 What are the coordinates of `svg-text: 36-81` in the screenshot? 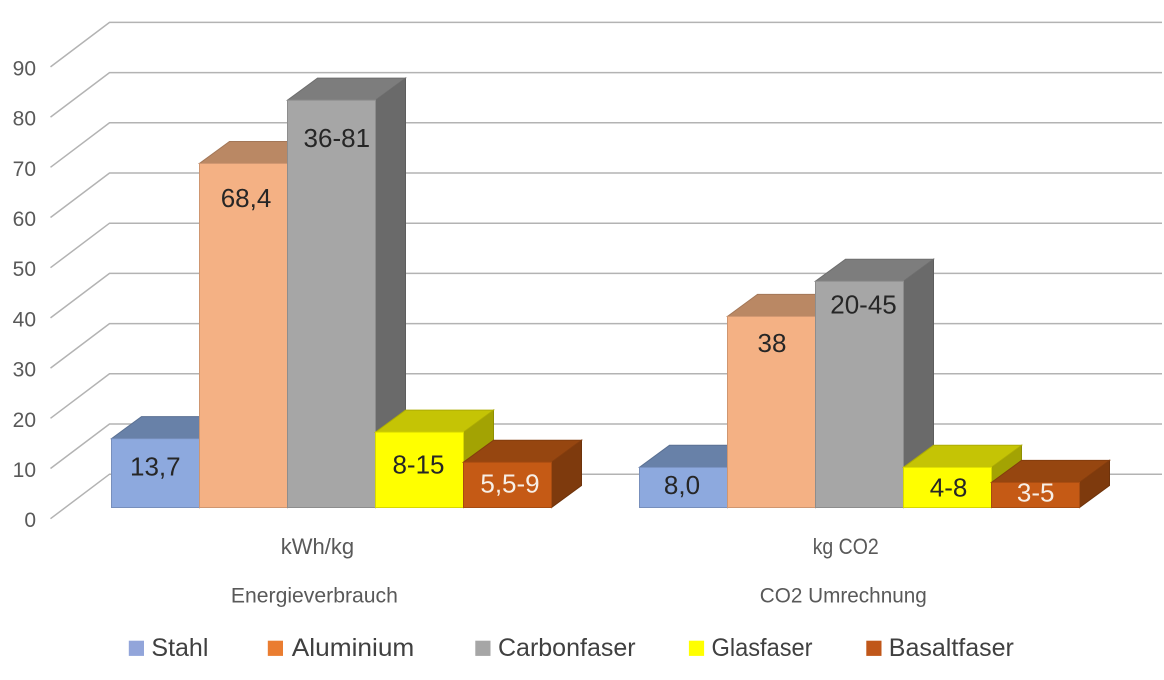 It's located at (337, 138).